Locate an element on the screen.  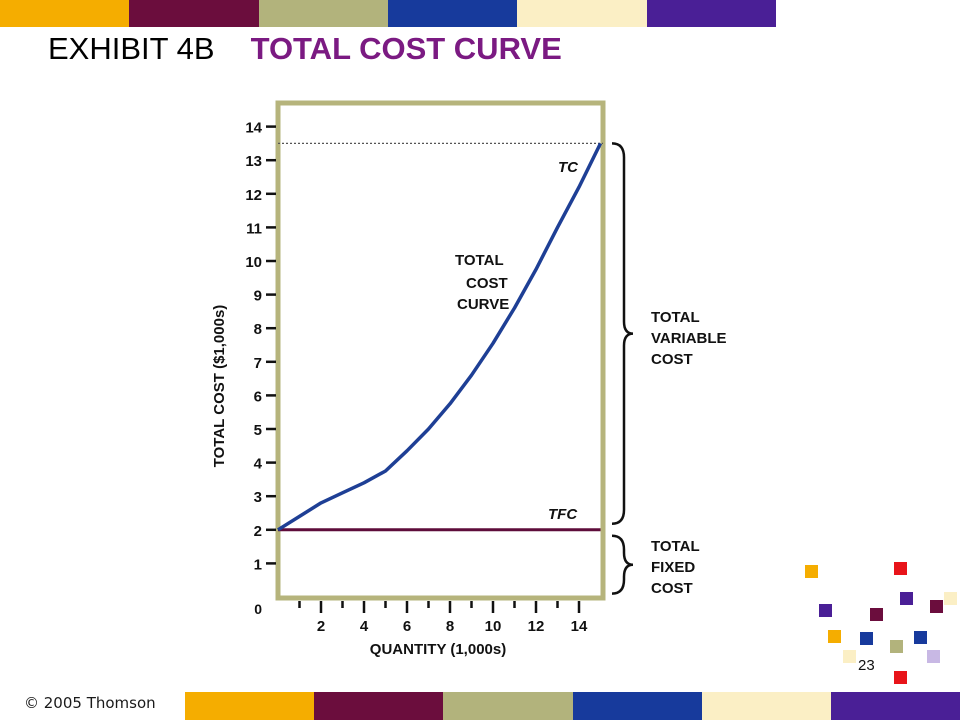
y-tick-label: 13 is located at coordinates (253, 161).